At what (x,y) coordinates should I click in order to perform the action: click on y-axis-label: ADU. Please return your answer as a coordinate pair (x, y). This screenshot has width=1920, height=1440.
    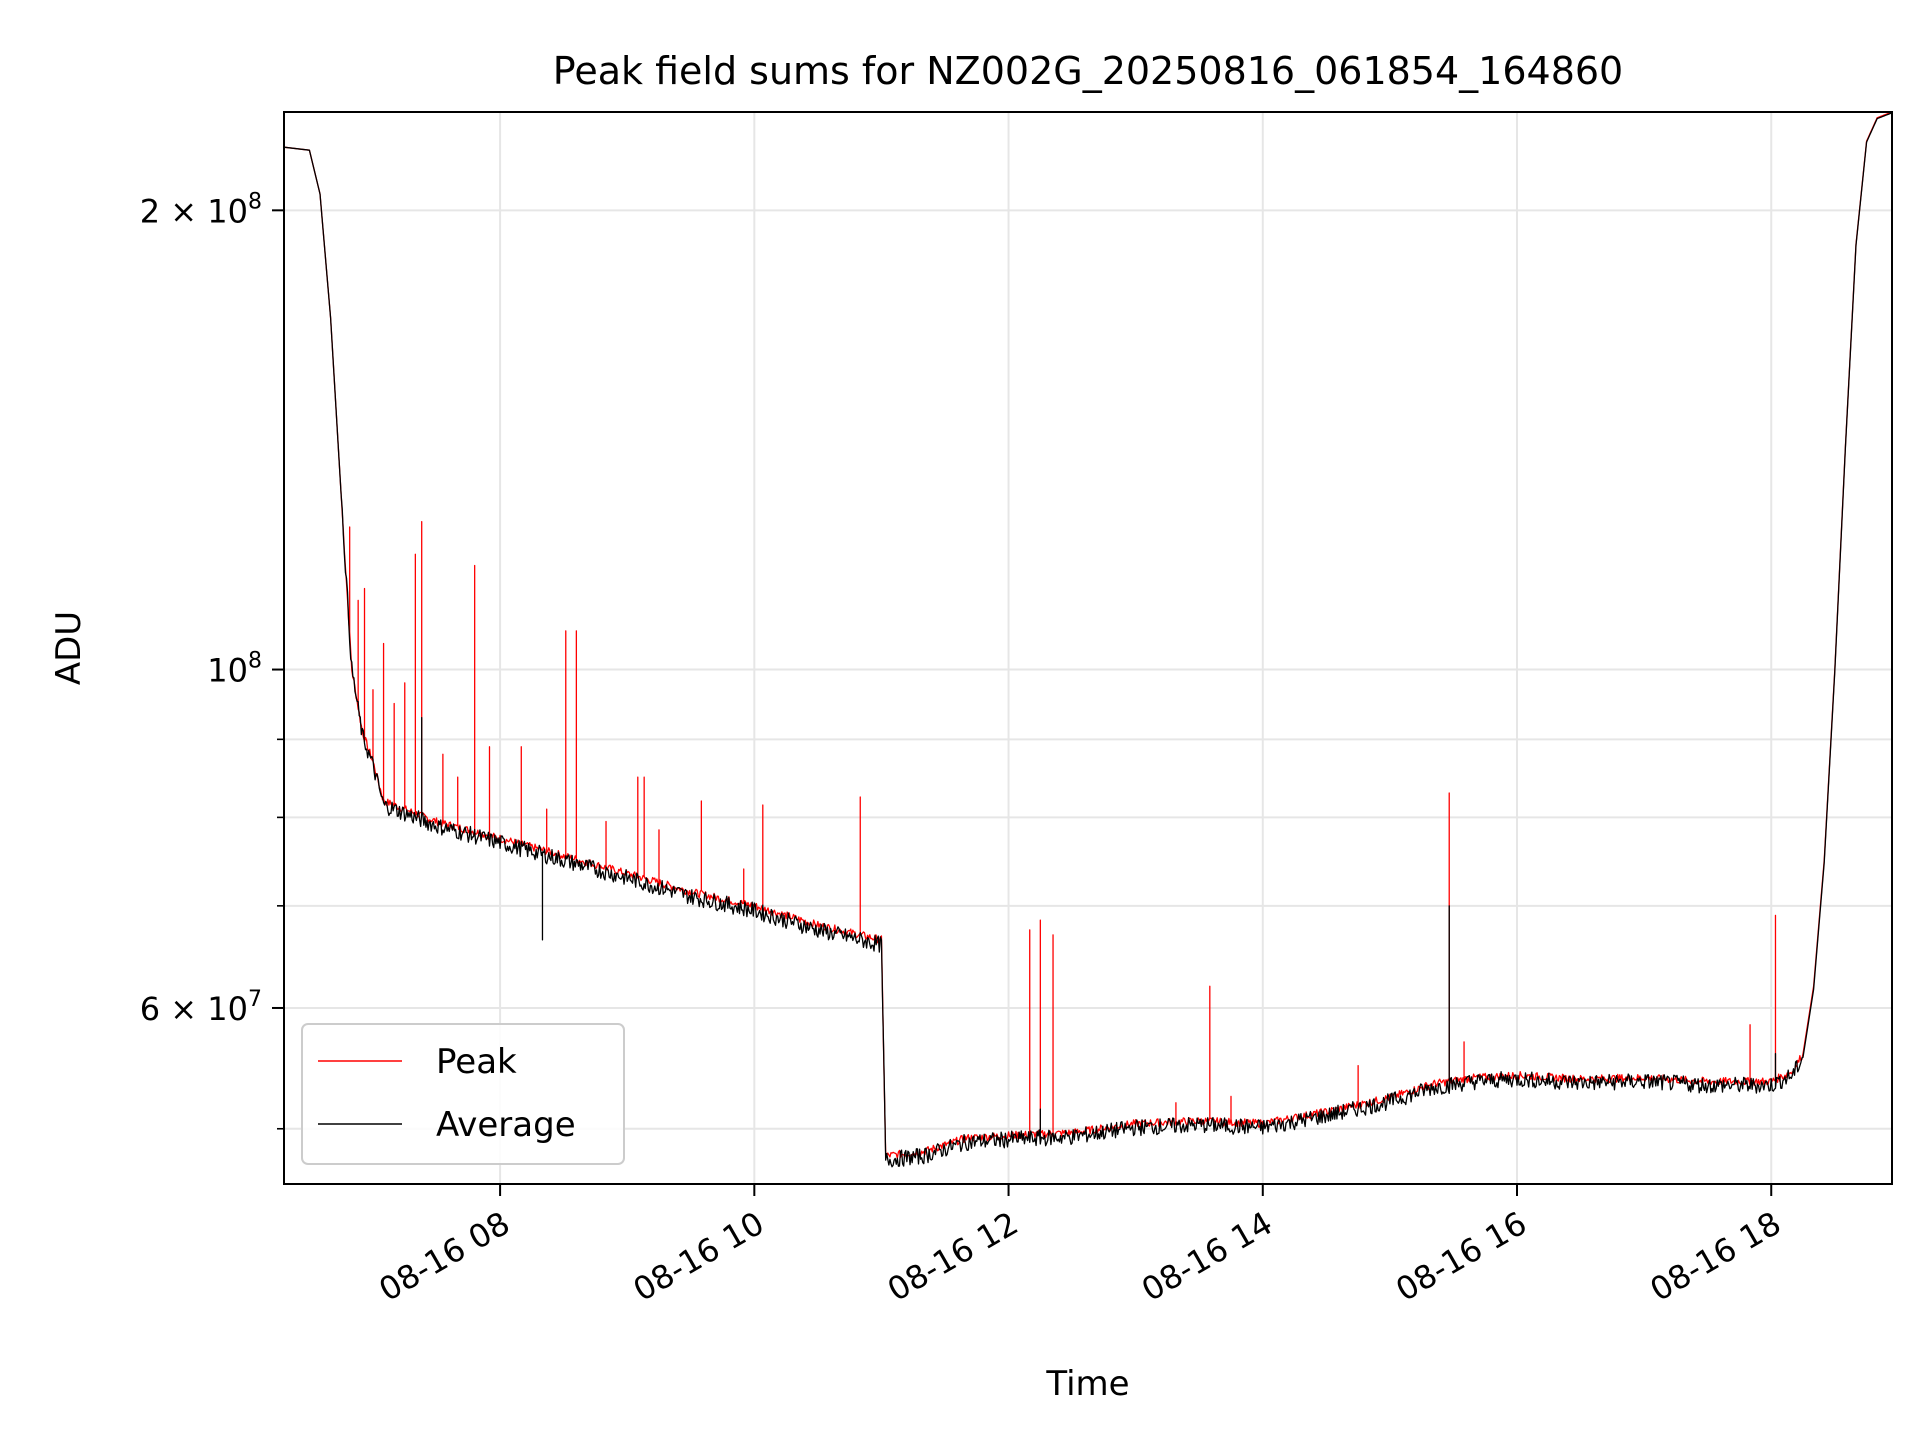
    Looking at the image, I should click on (69, 648).